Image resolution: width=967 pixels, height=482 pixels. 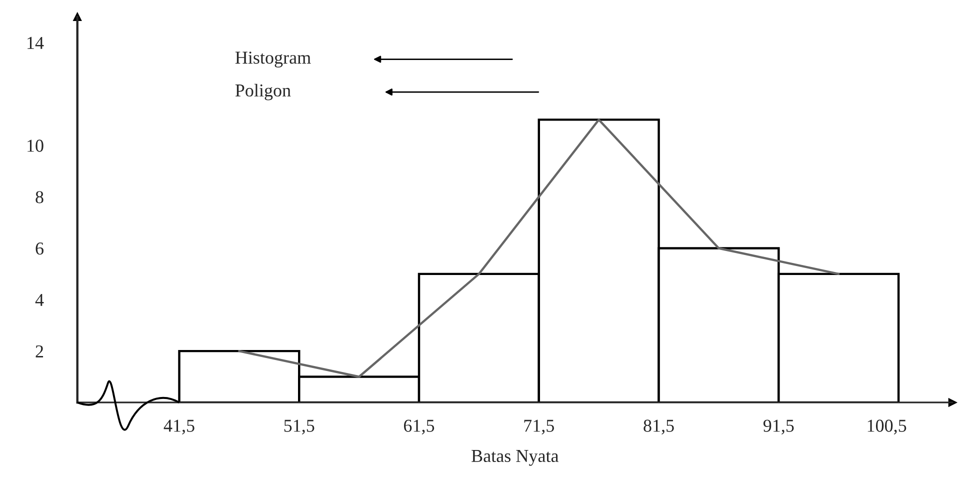 I want to click on x-tick-label: 61,5, so click(x=419, y=427).